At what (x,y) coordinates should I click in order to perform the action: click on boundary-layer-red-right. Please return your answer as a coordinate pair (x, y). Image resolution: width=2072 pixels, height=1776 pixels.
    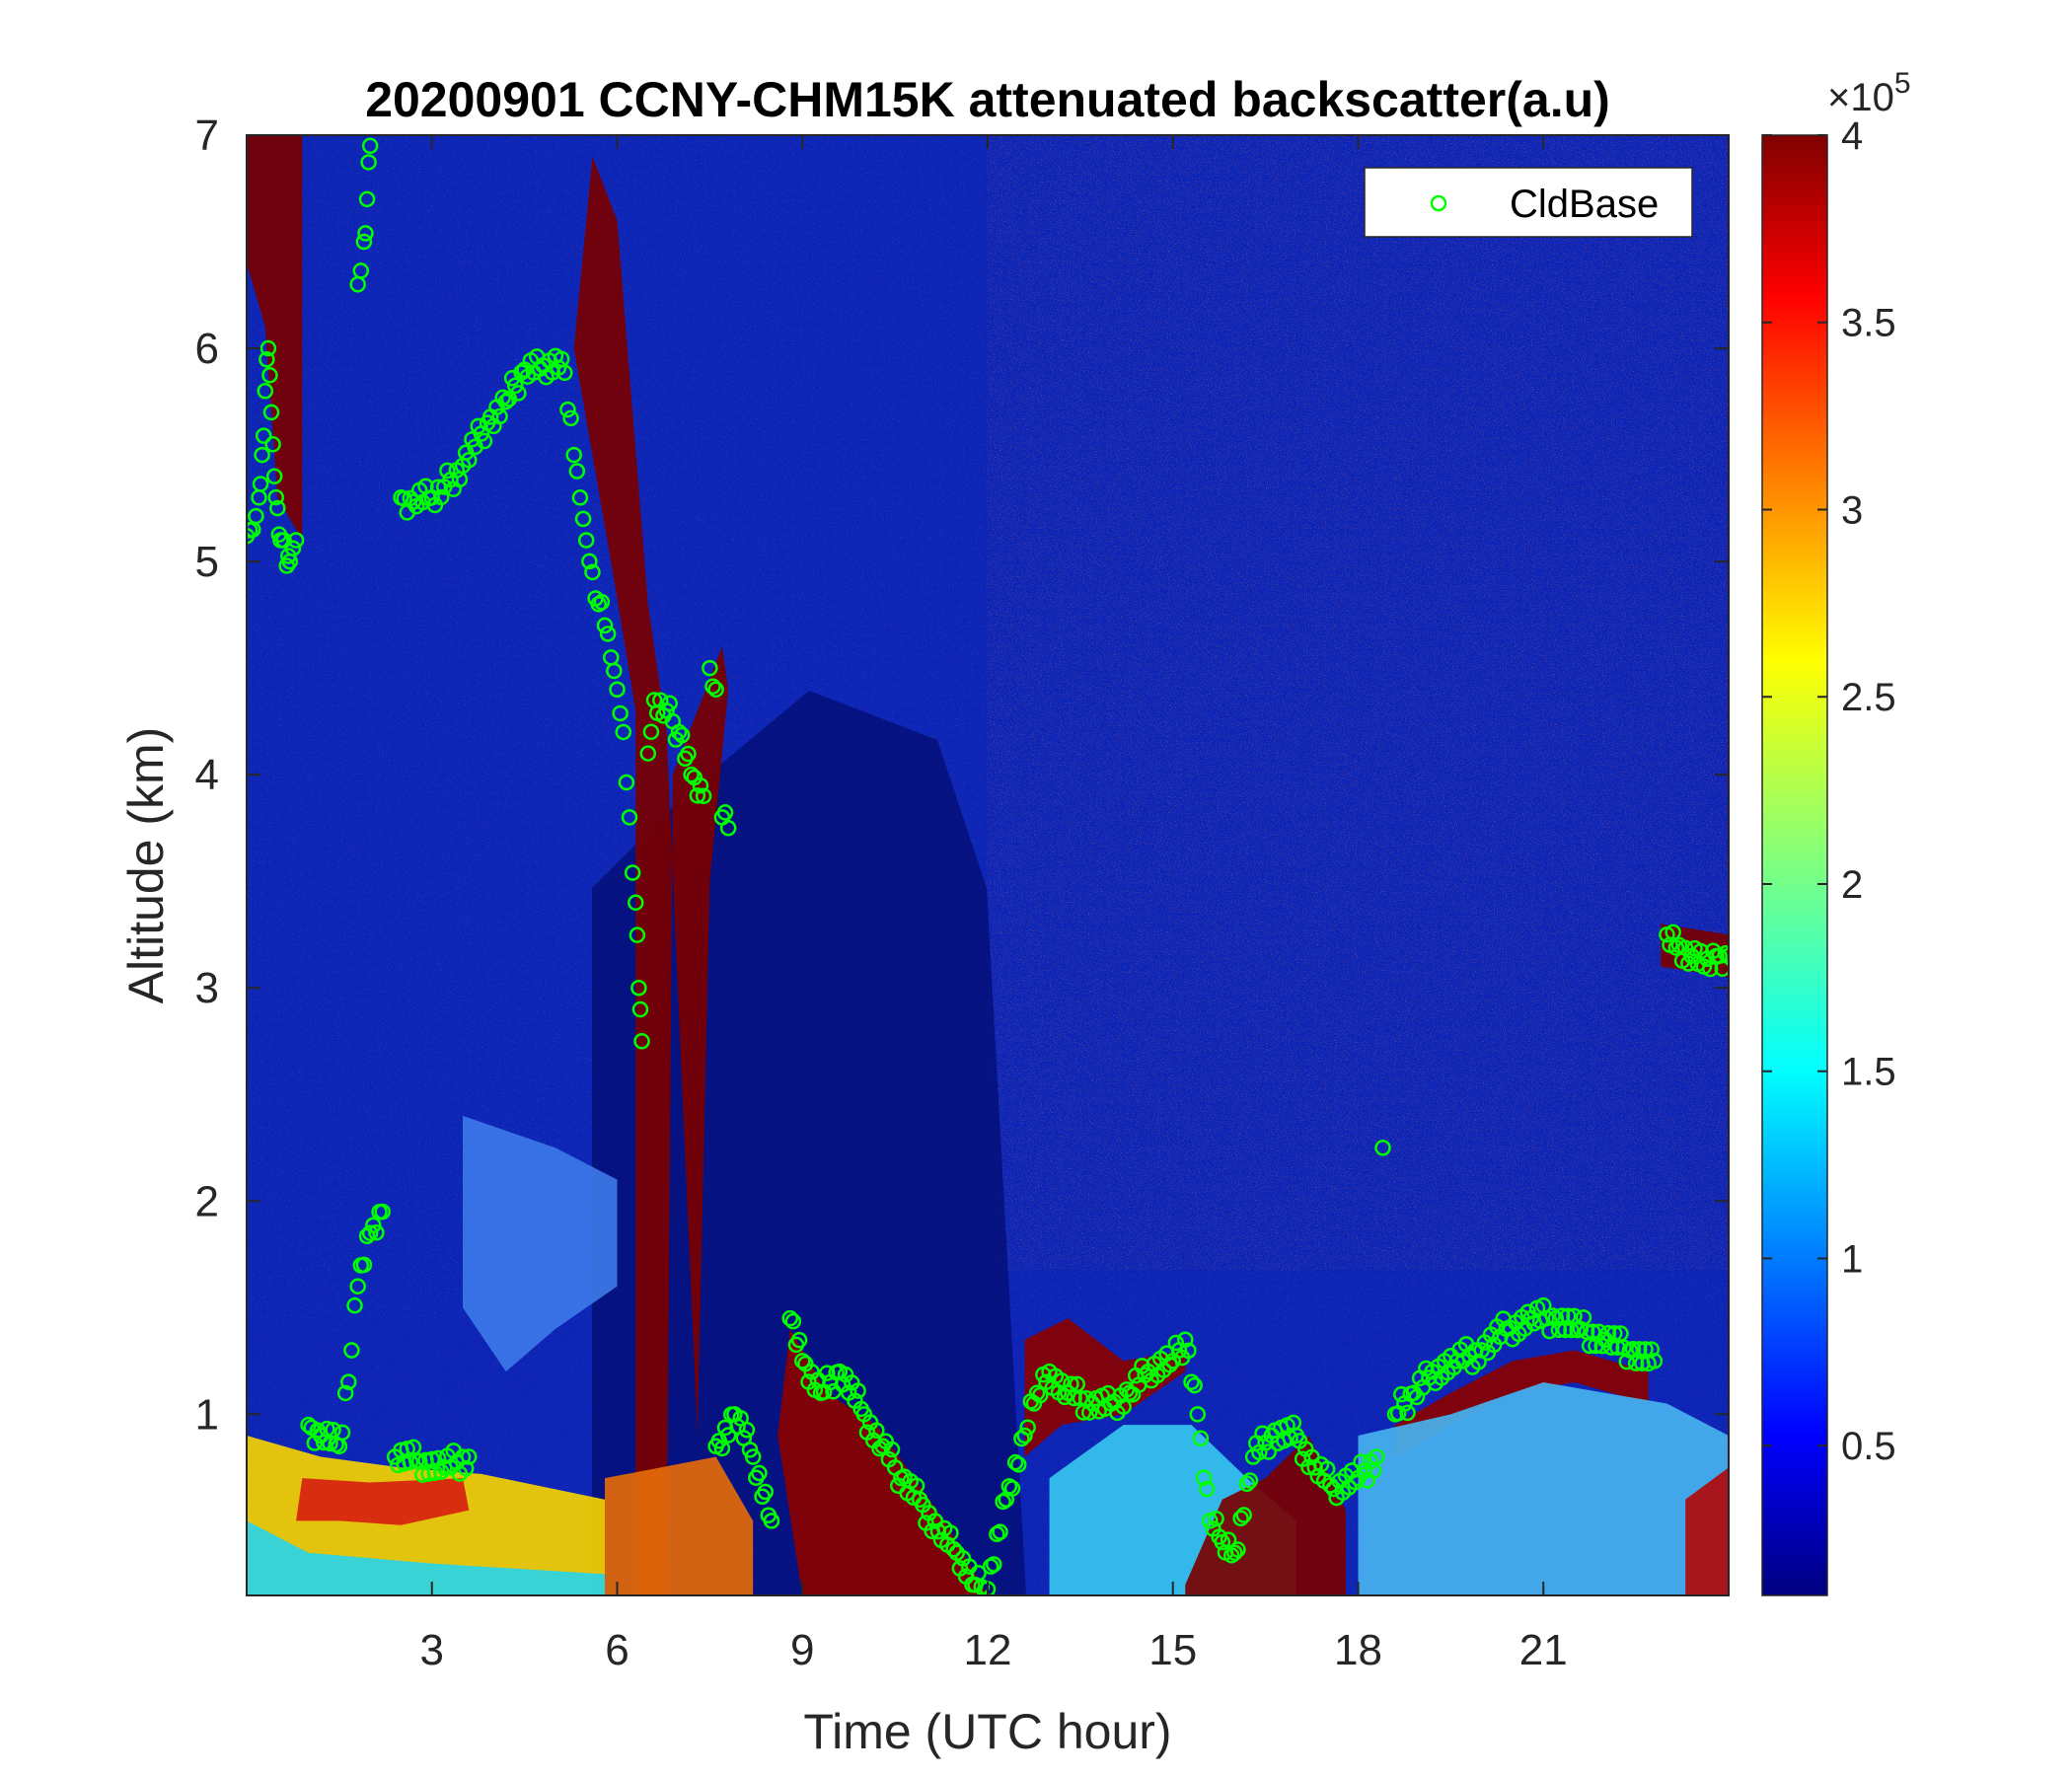
    Looking at the image, I should click on (1707, 1531).